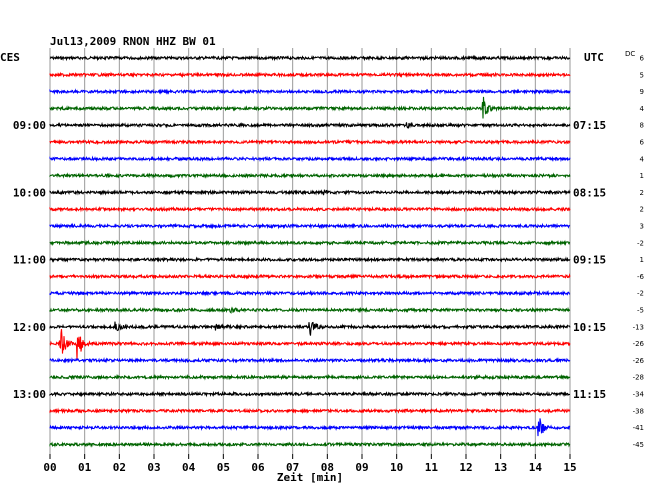  Describe the element at coordinates (536, 467) in the screenshot. I see `x-tick-label: 14` at that location.